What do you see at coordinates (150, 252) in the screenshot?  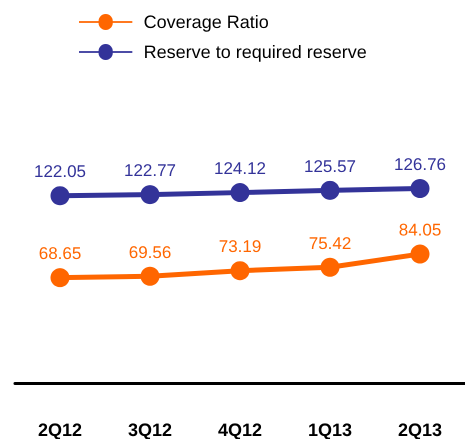 I see `data-label: 69.56` at bounding box center [150, 252].